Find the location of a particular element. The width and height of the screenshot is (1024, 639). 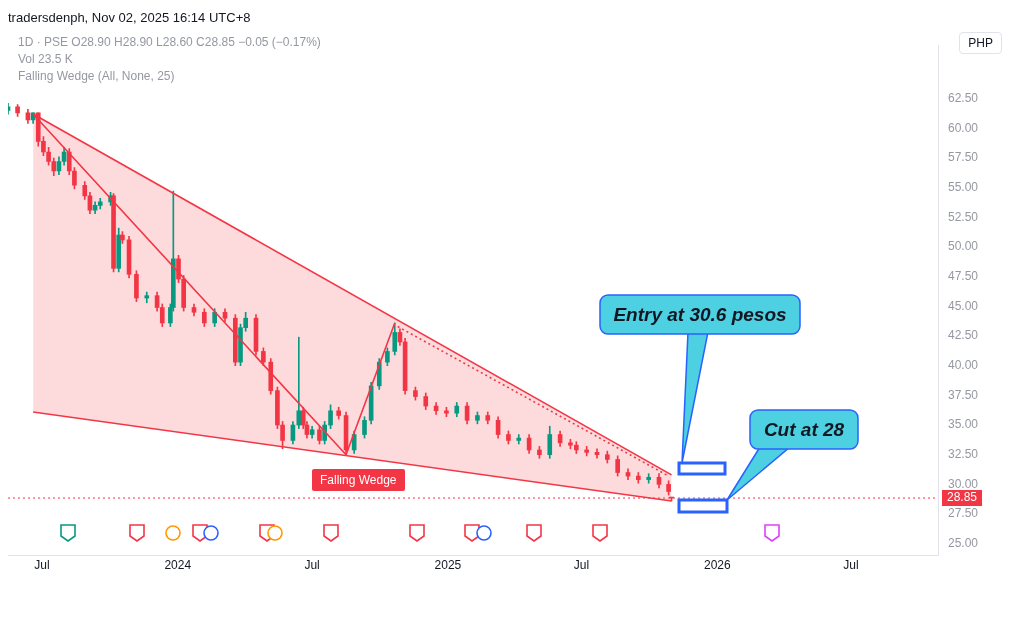

ref-line-label: 28.85 is located at coordinates (962, 497).